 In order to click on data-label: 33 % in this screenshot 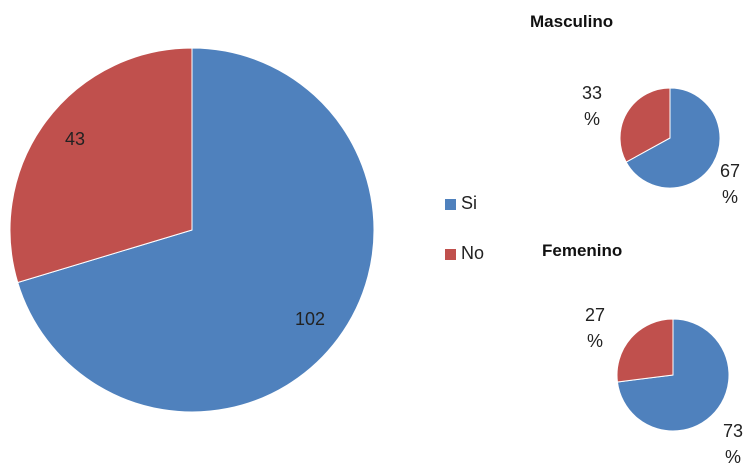, I will do `click(592, 106)`.